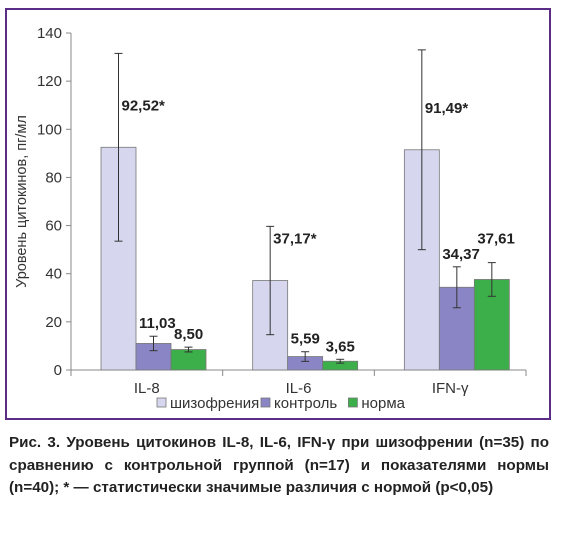 This screenshot has width=564, height=548. What do you see at coordinates (53, 226) in the screenshot?
I see `y-tick-label: 60` at bounding box center [53, 226].